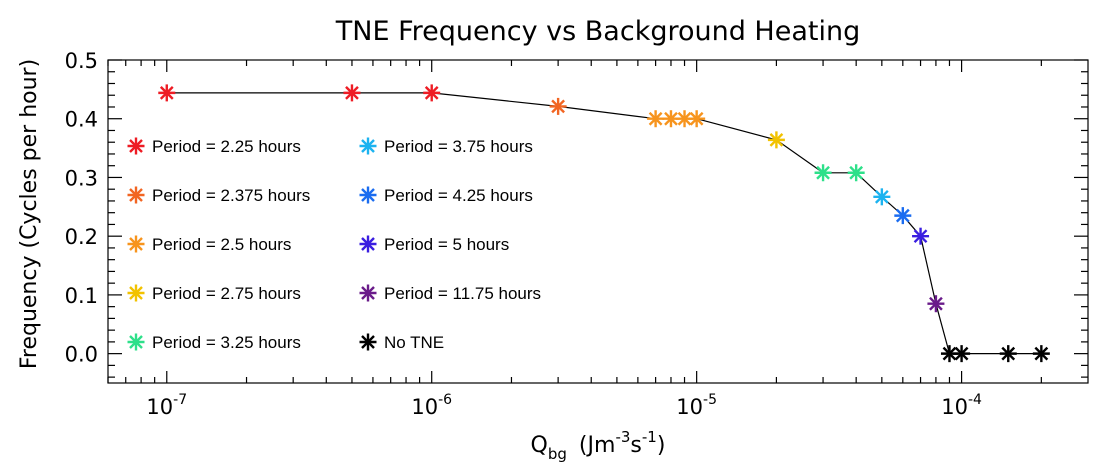 This screenshot has width=1097, height=466. I want to click on legend-item: Period = 2.375 hours, so click(218, 195).